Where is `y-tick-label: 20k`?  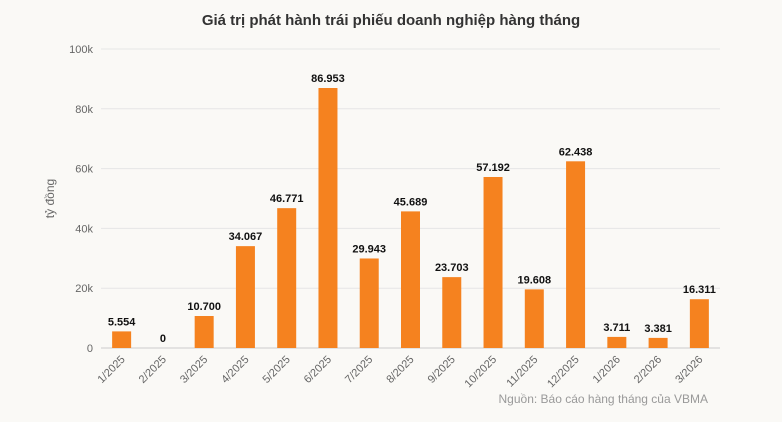
y-tick-label: 20k is located at coordinates (84, 289).